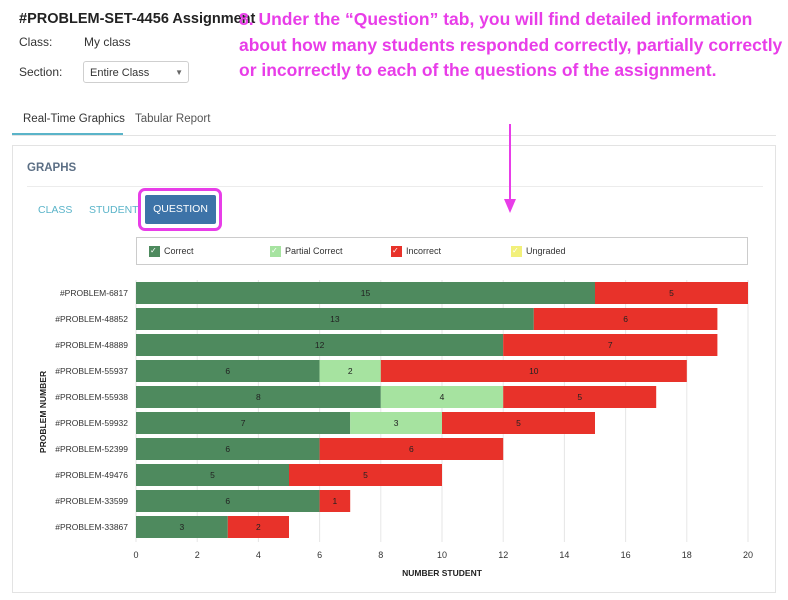 The width and height of the screenshot is (788, 600). Describe the element at coordinates (510, 206) in the screenshot. I see `arrow-down-icon` at that location.